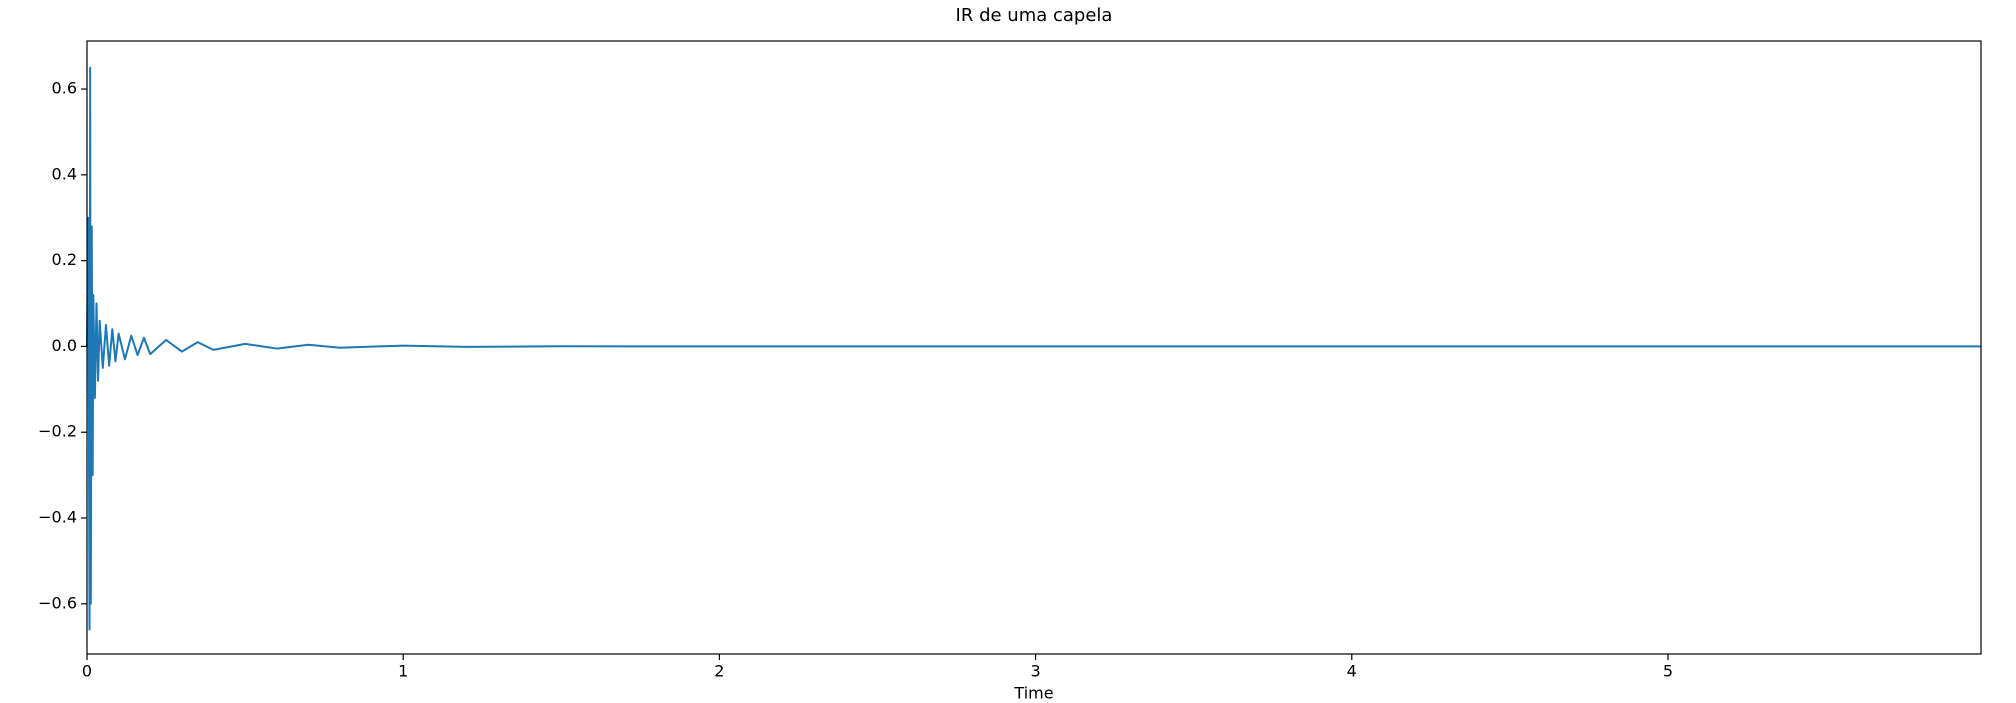 Image resolution: width=2016 pixels, height=703 pixels. What do you see at coordinates (64, 173) in the screenshot?
I see `y-tick-label: 0.4` at bounding box center [64, 173].